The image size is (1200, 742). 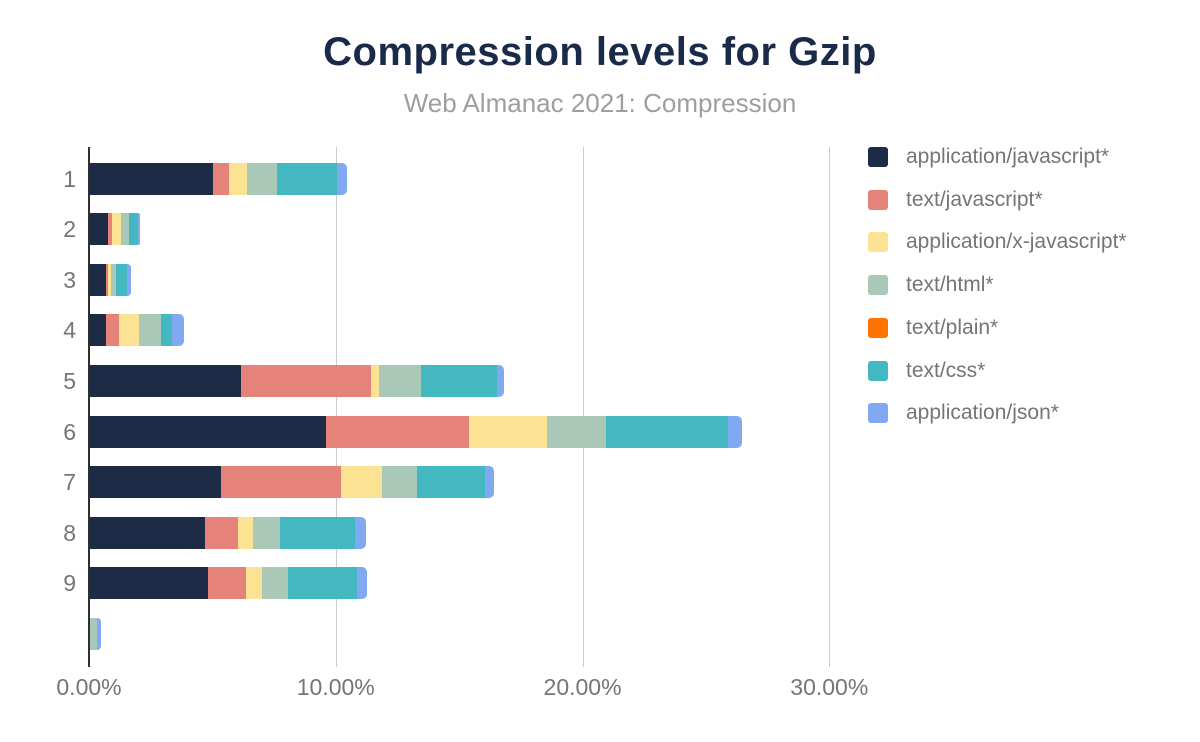 I want to click on bar-segment-2-application-json-, so click(x=139, y=229).